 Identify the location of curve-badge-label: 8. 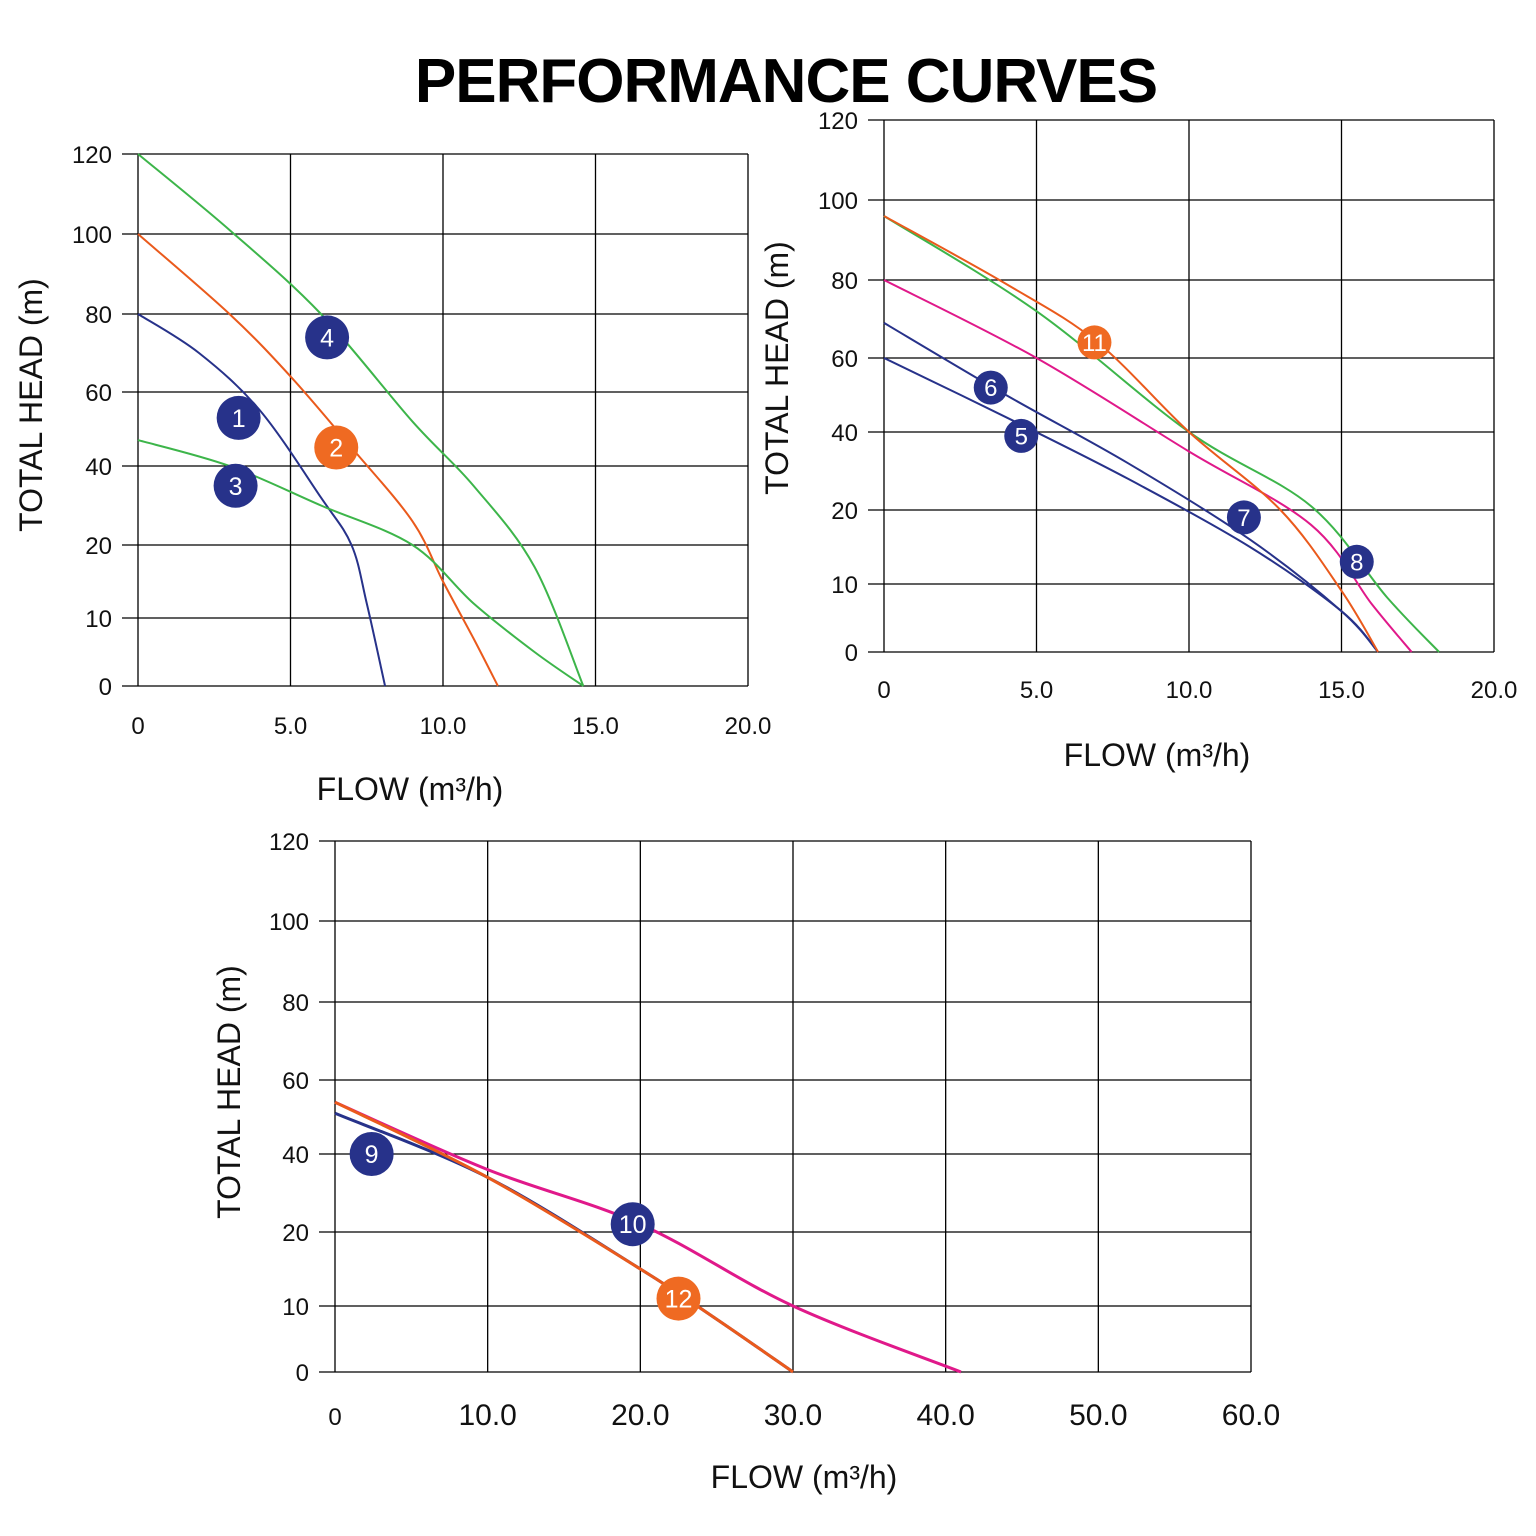
(1356, 562).